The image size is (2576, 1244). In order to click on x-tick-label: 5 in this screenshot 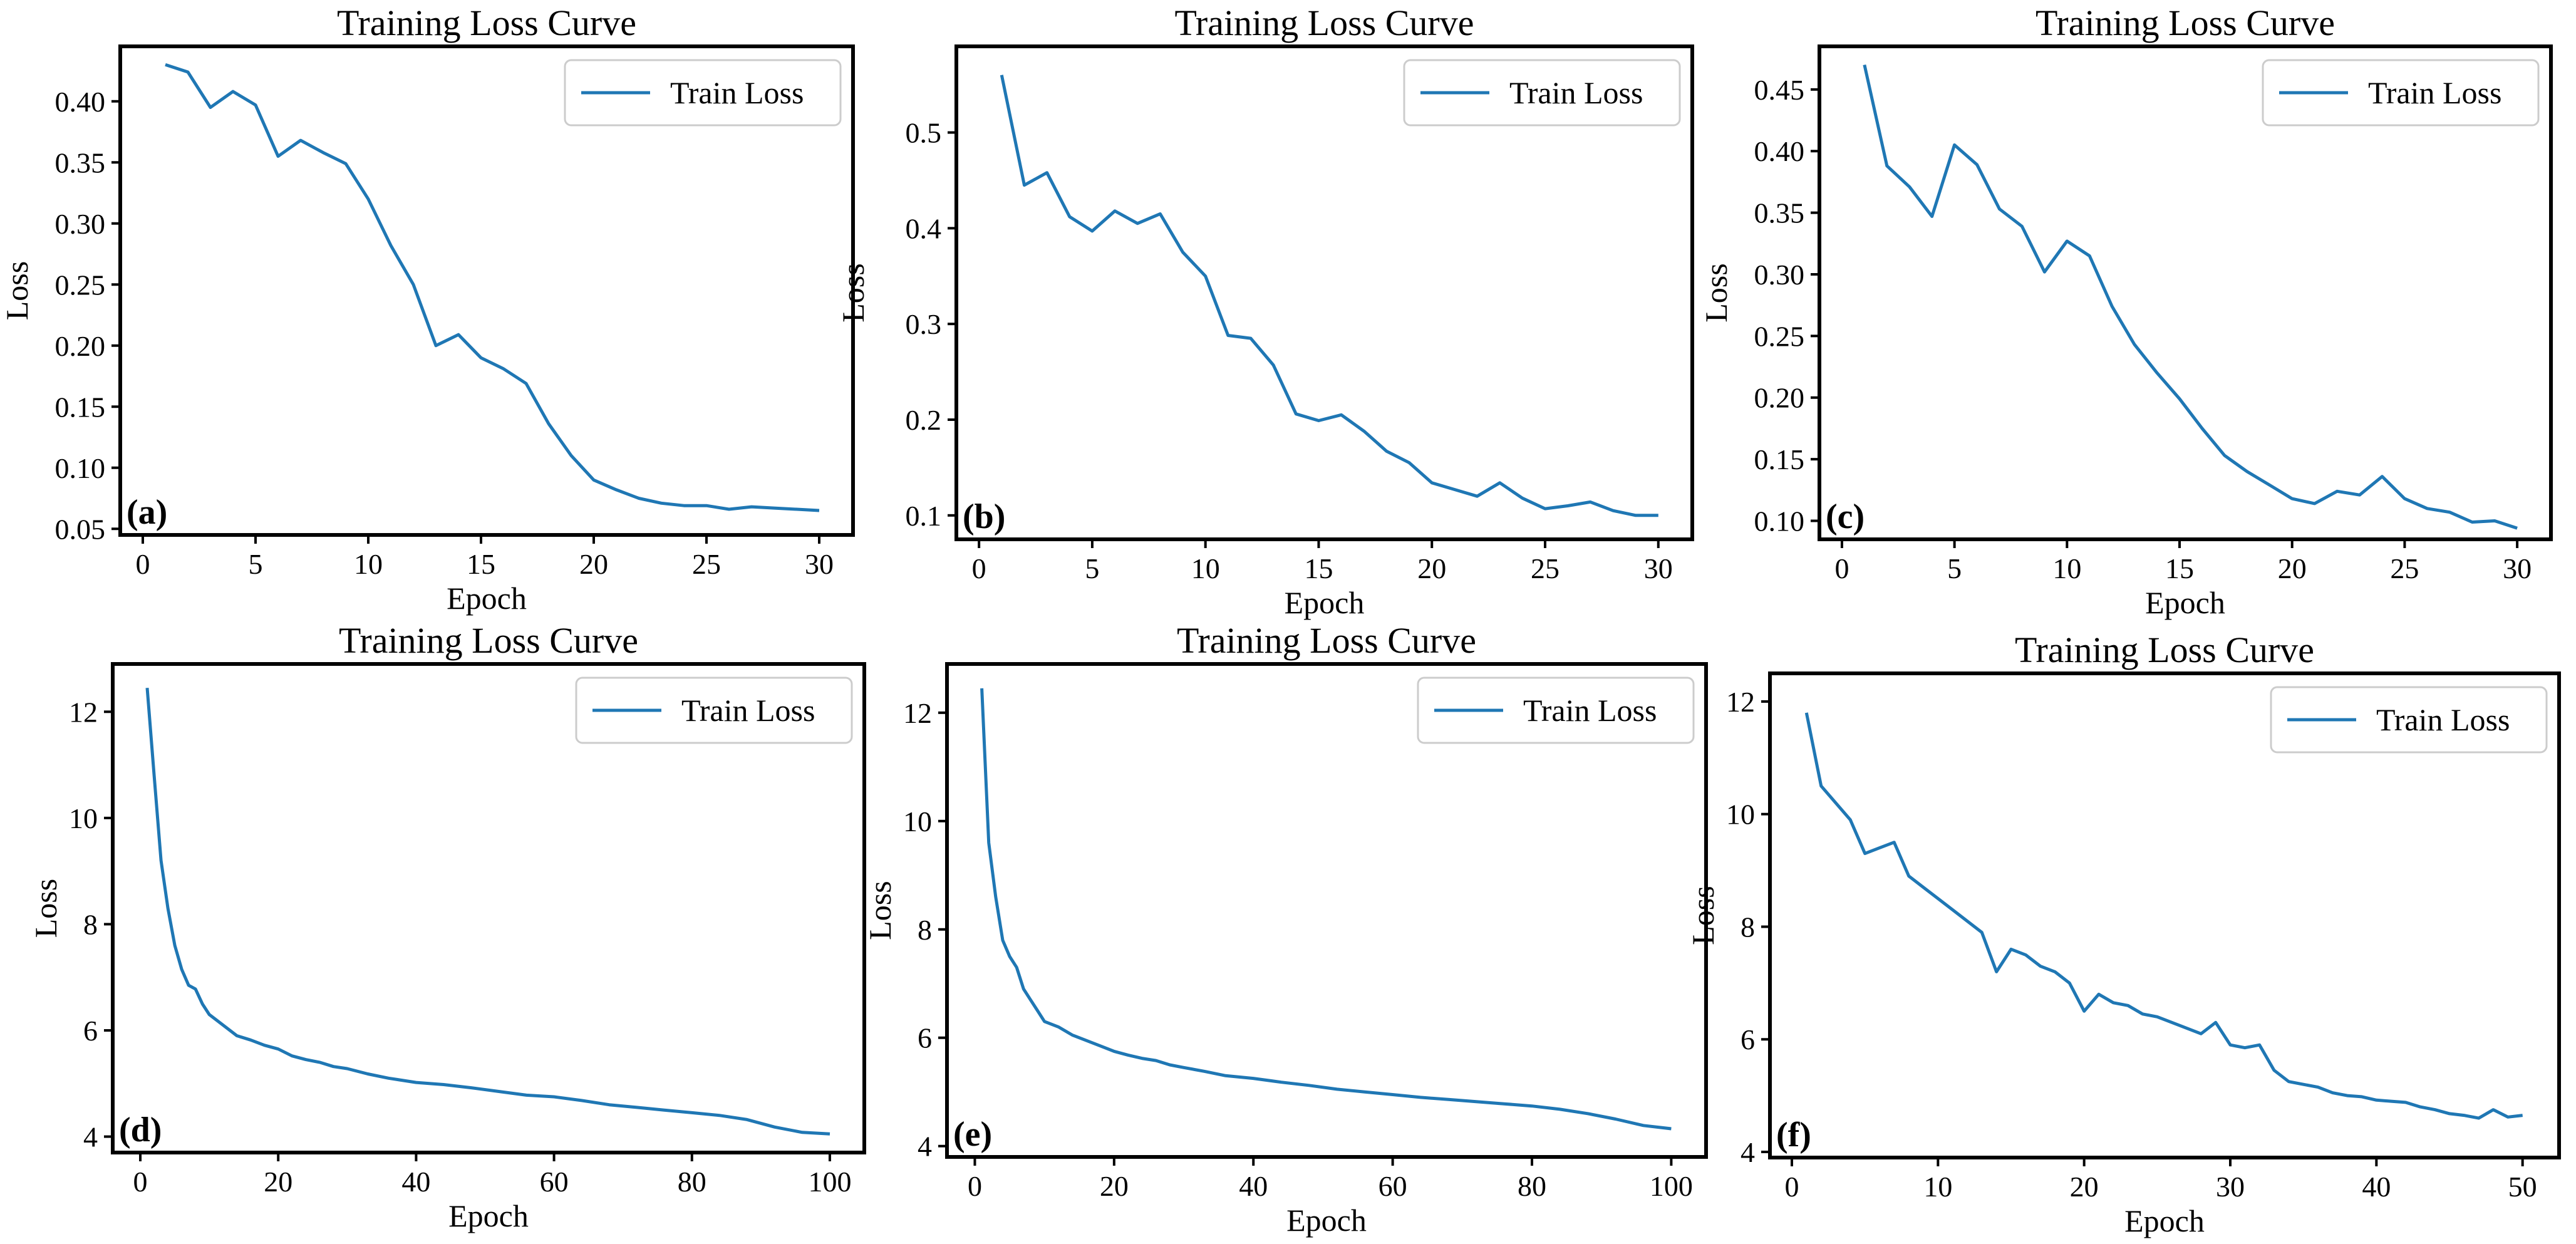, I will do `click(1092, 568)`.